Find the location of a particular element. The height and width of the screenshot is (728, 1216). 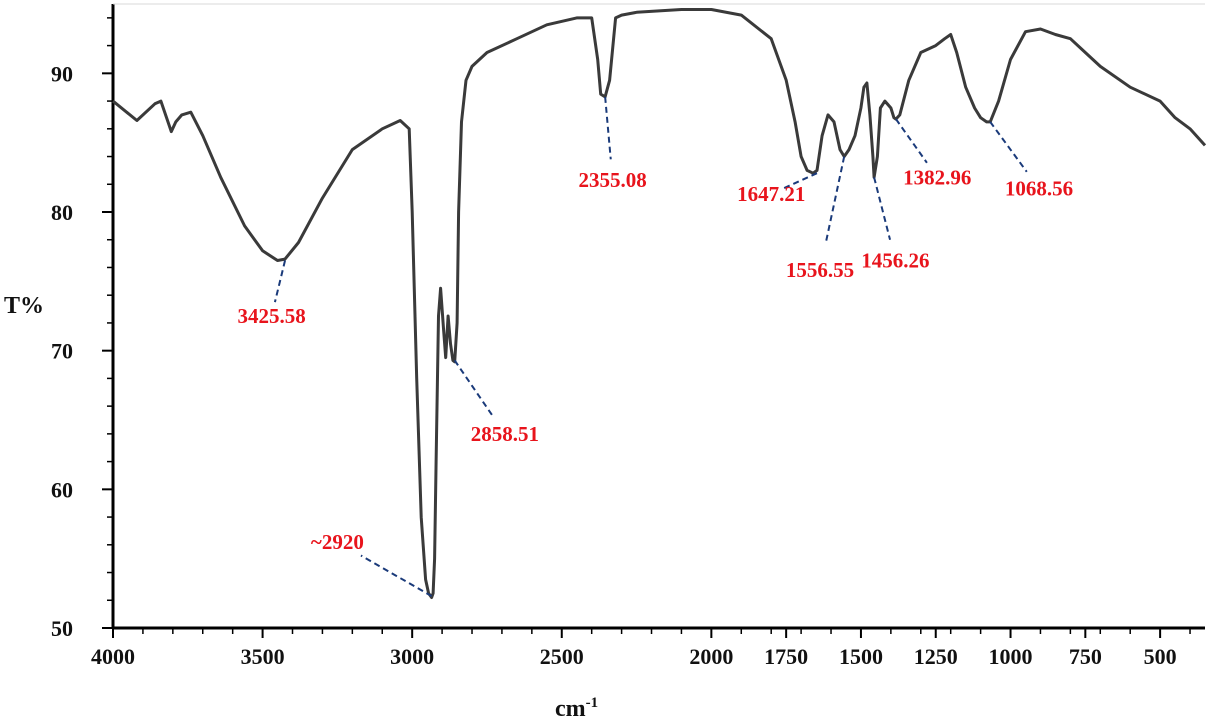

peak-label: ~2920 is located at coordinates (337, 542).